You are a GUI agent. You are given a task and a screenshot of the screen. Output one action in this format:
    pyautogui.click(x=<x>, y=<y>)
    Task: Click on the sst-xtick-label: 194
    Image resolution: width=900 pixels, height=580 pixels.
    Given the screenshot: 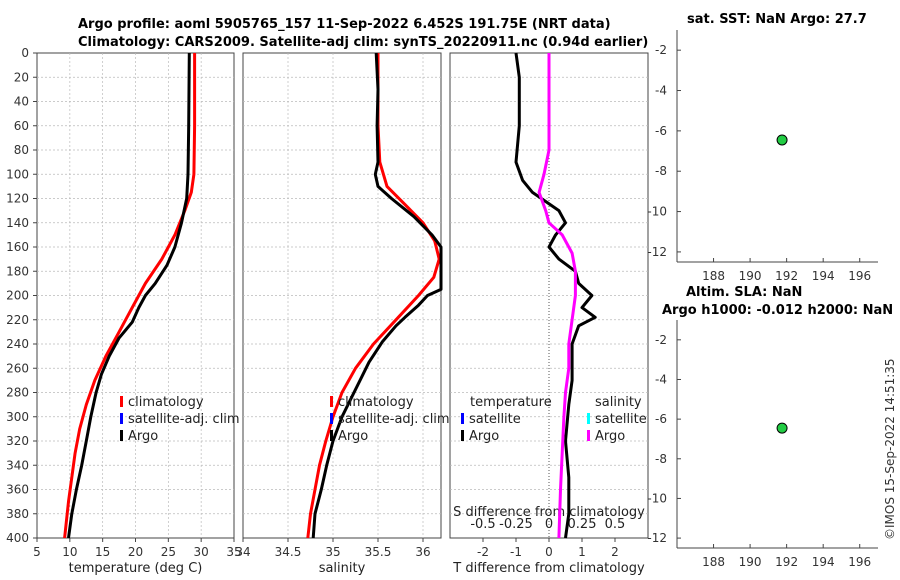 What is the action you would take?
    pyautogui.click(x=823, y=276)
    